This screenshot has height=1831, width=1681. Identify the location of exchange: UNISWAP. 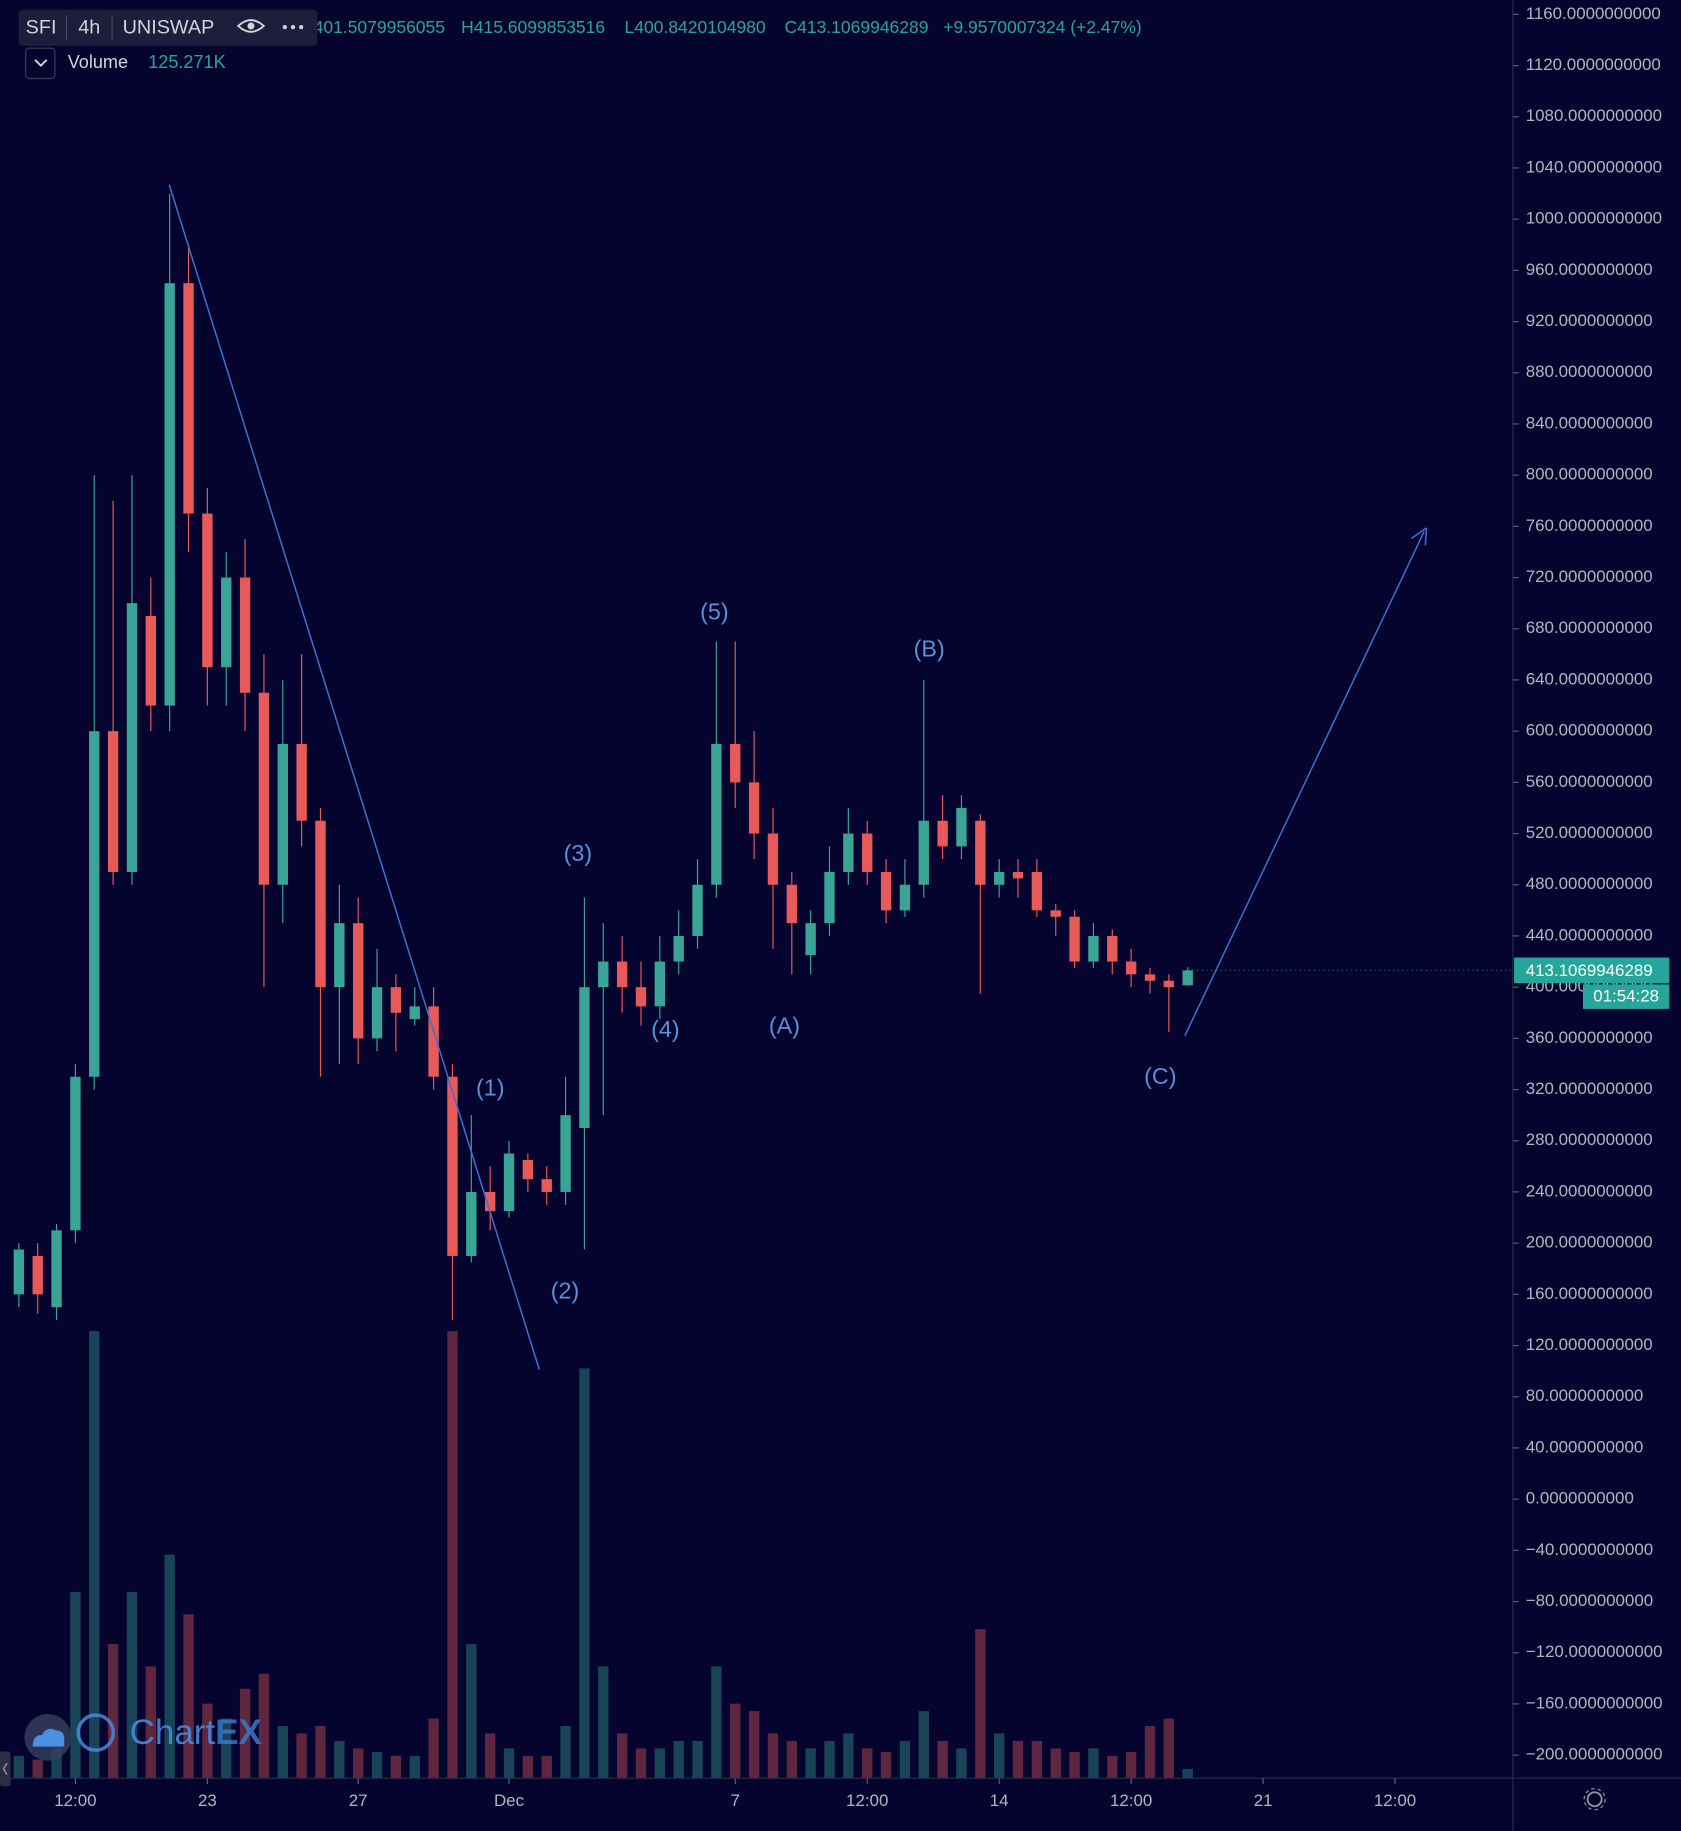
(169, 28).